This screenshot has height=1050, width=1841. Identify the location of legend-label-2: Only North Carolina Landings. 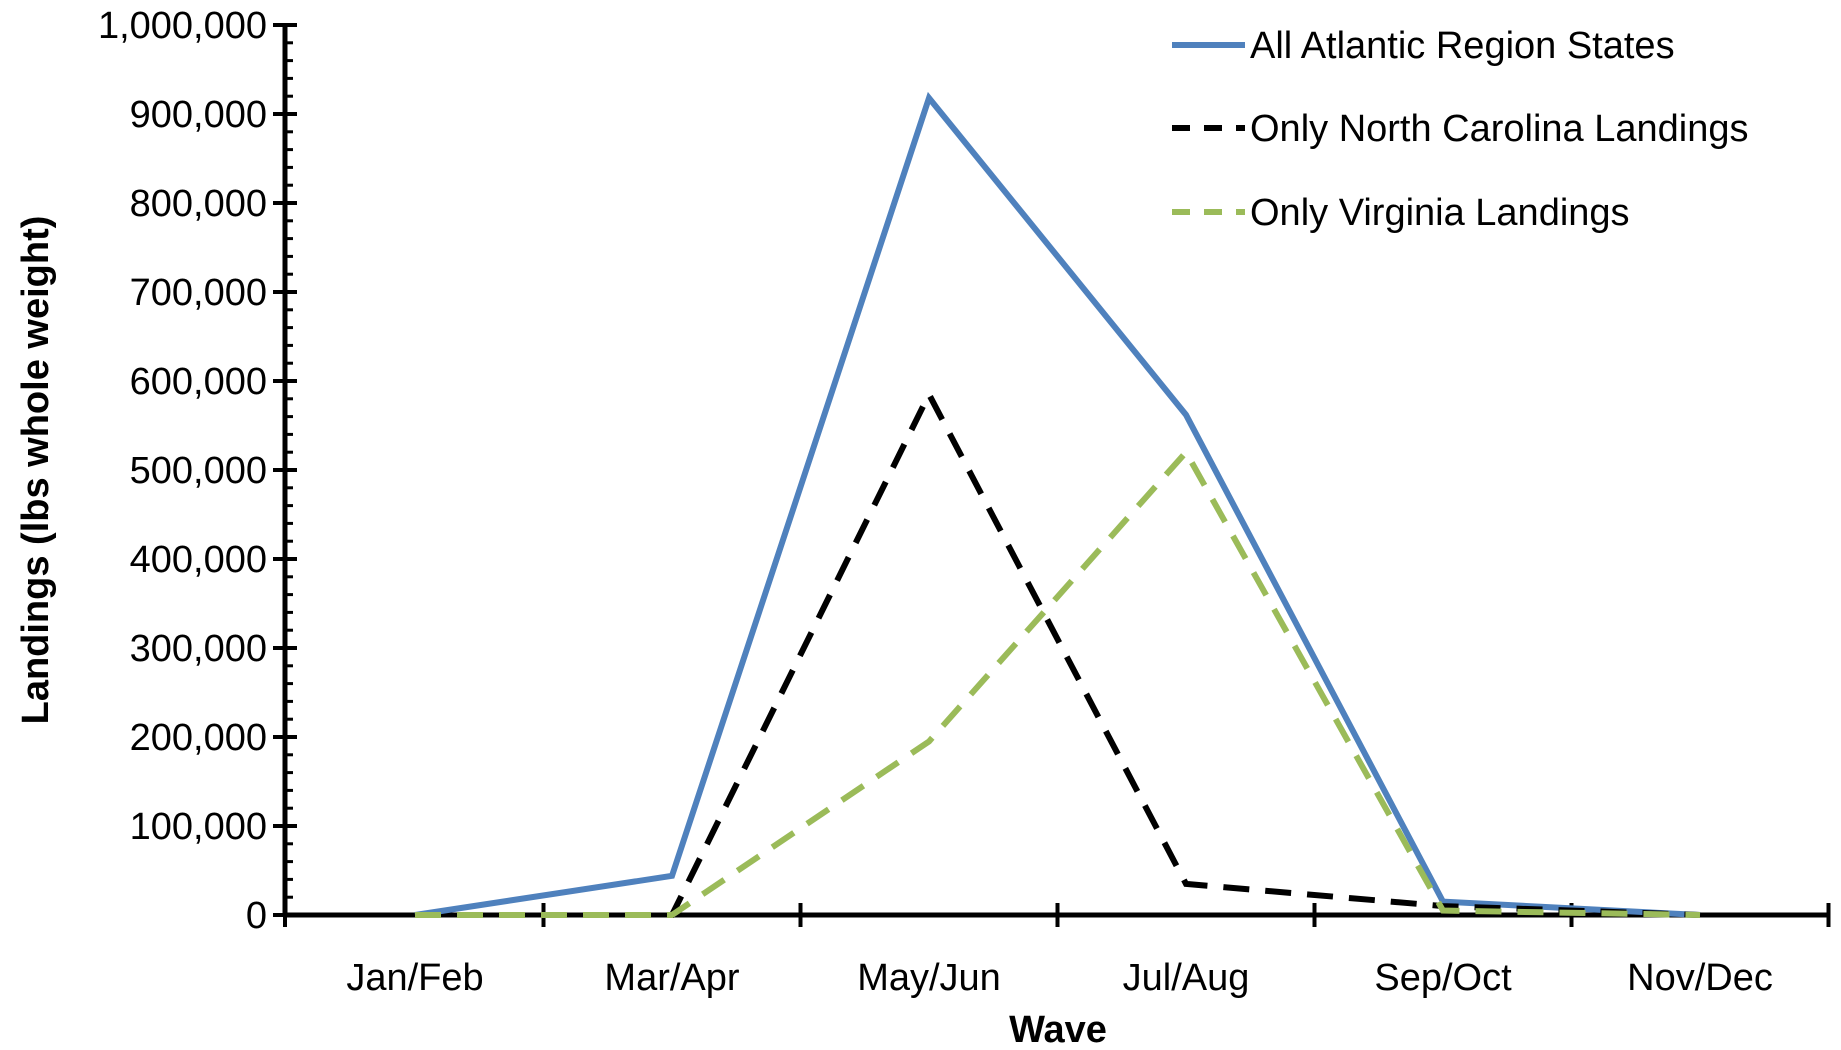
(1499, 129).